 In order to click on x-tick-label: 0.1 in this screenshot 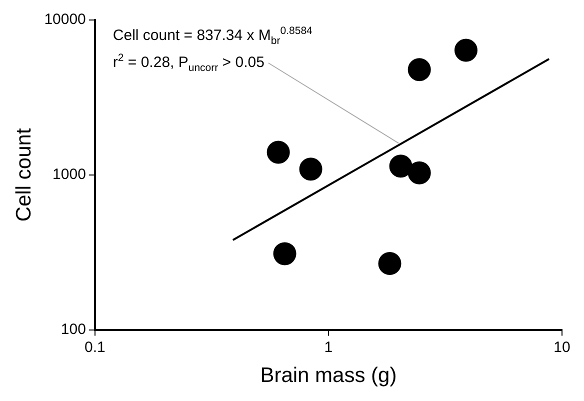, I will do `click(95, 347)`.